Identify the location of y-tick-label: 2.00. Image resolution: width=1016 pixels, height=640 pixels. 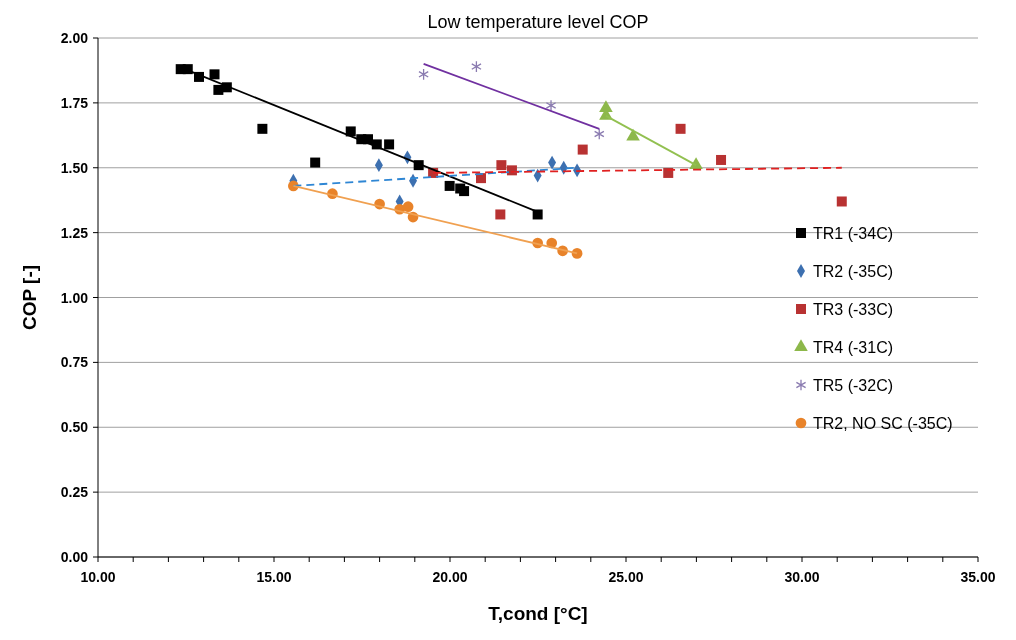
(74, 38).